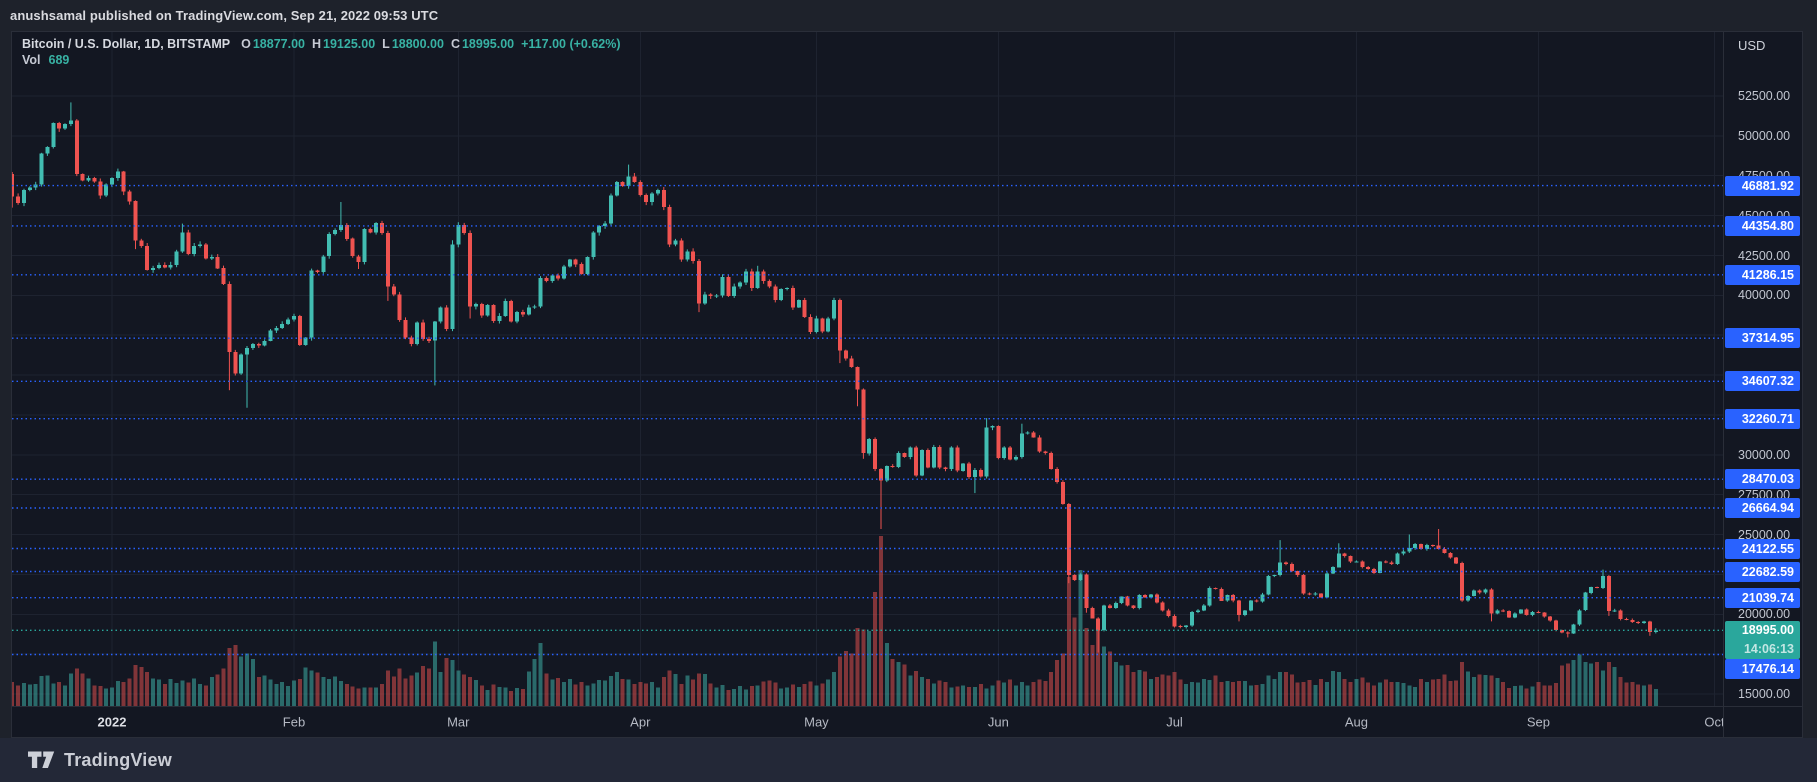 The height and width of the screenshot is (782, 1817). What do you see at coordinates (1762, 274) in the screenshot?
I see `price-level-tag: 41286.15` at bounding box center [1762, 274].